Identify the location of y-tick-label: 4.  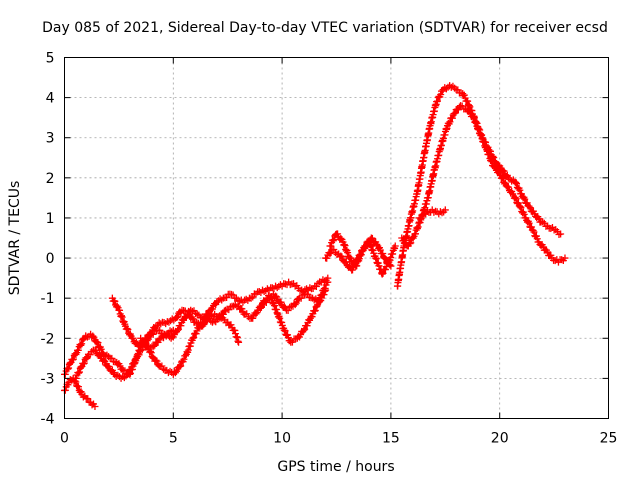
(50, 99).